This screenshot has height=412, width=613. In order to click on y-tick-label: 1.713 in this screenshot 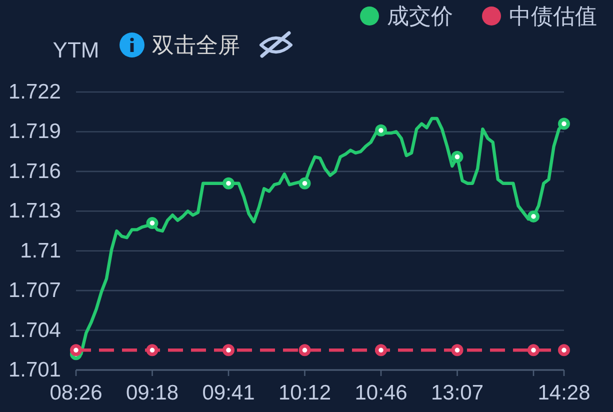, I will do `click(34, 211)`.